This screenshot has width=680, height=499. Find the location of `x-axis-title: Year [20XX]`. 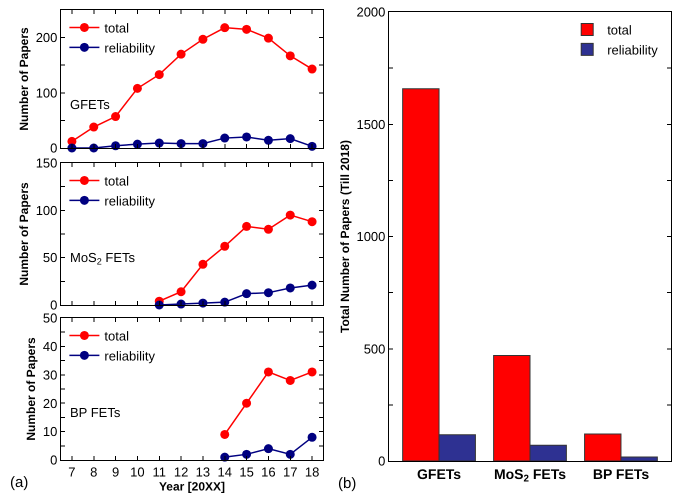

x-axis-title: Year [20XX] is located at coordinates (192, 487).